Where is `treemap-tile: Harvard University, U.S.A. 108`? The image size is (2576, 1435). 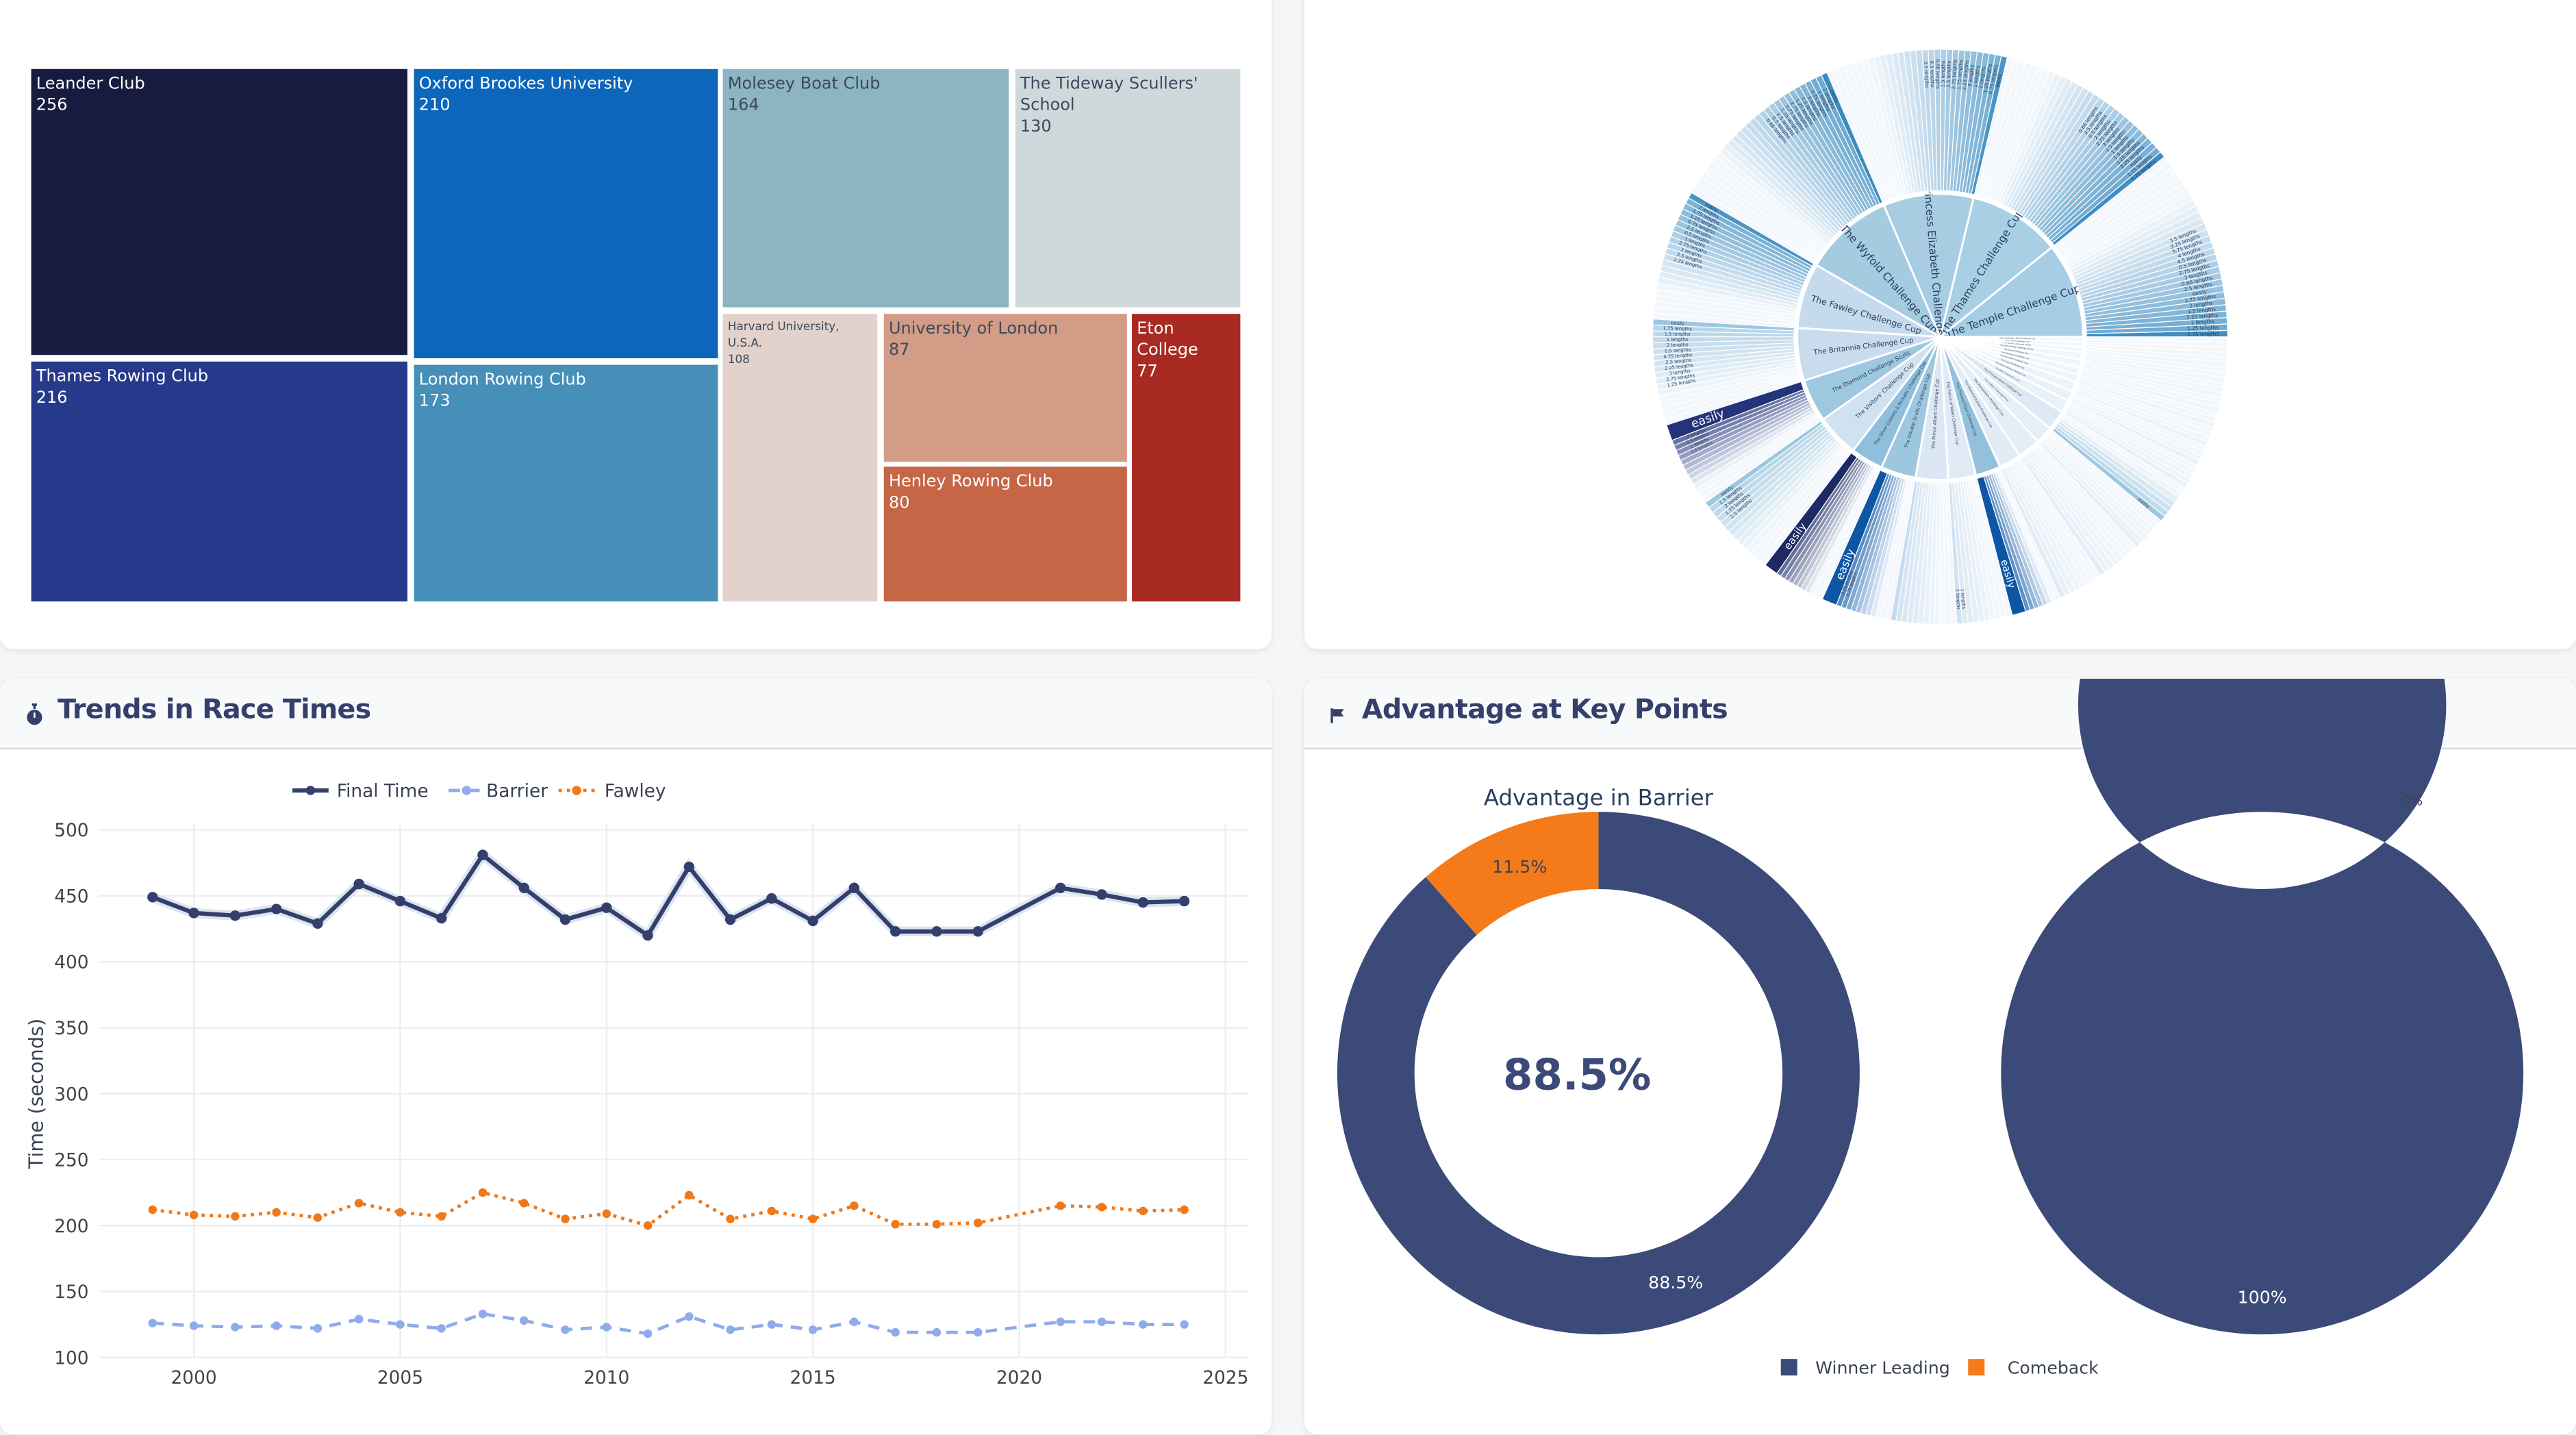 treemap-tile: Harvard University, U.S.A. 108 is located at coordinates (800, 458).